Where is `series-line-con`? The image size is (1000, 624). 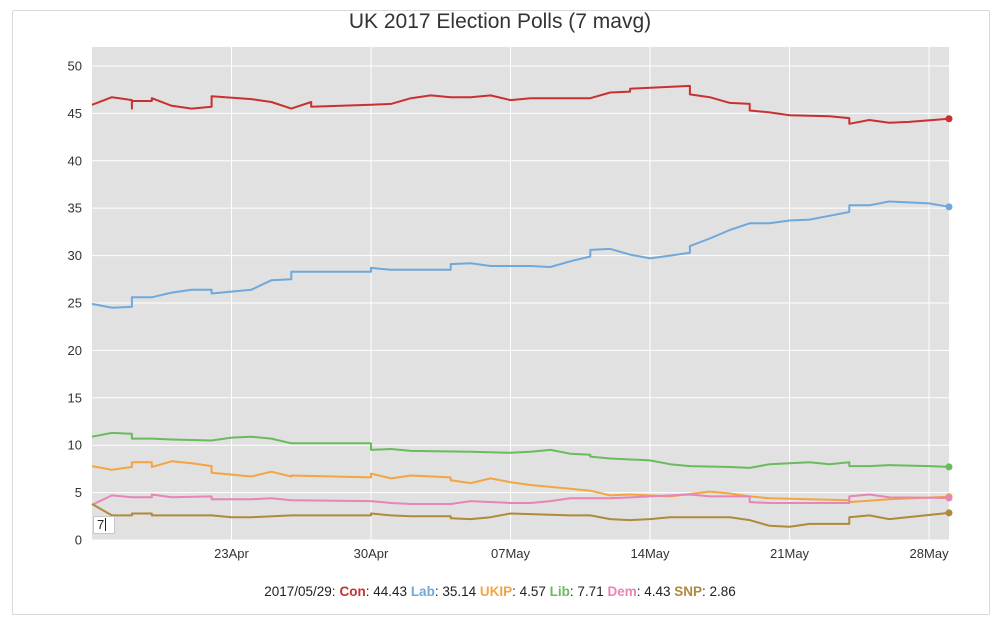 series-line-con is located at coordinates (520, 104).